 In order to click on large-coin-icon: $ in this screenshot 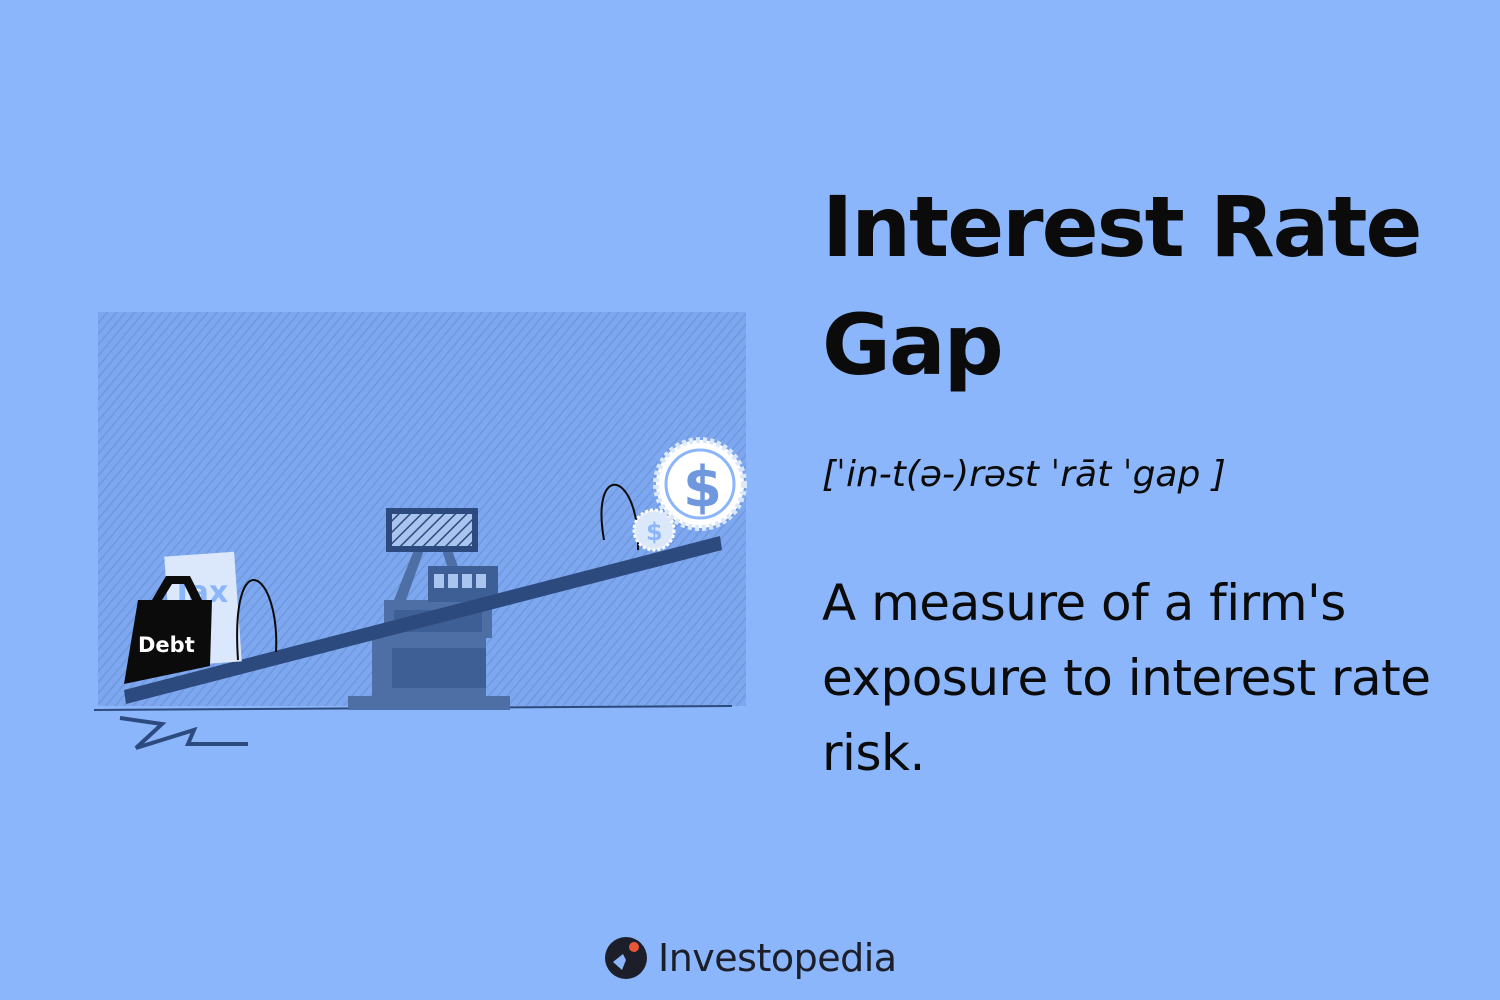, I will do `click(700, 484)`.